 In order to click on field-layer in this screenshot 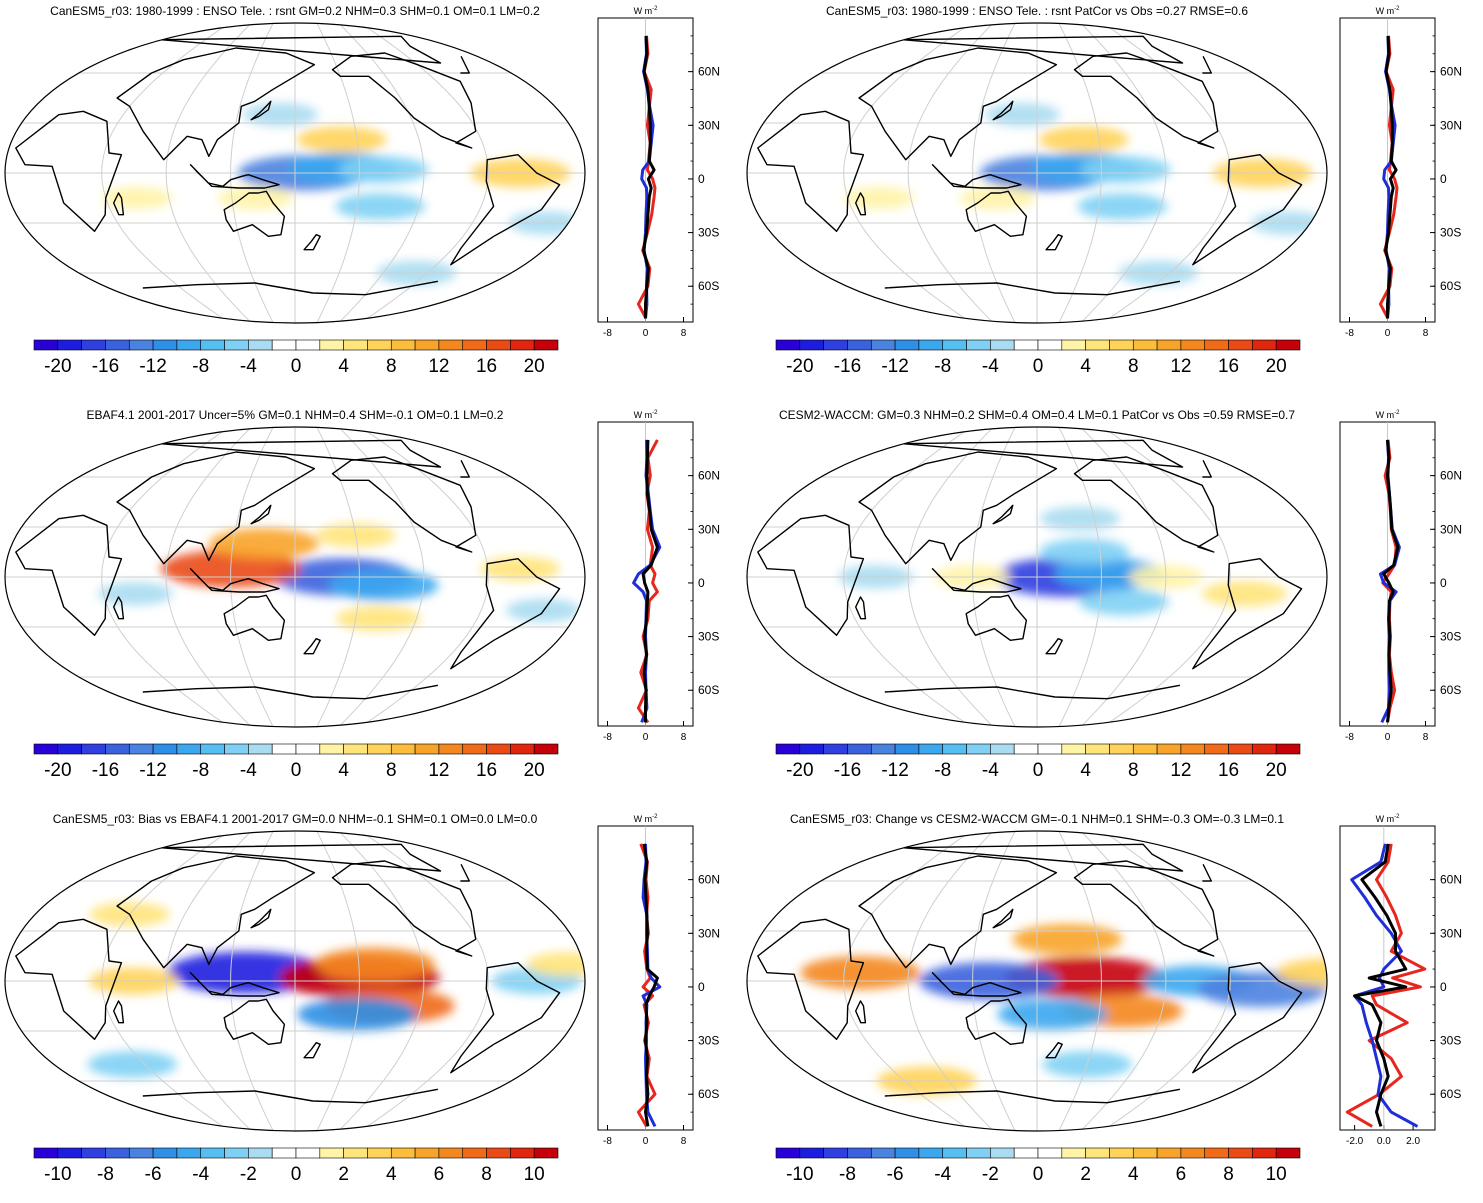, I will do `click(343, 194)`.